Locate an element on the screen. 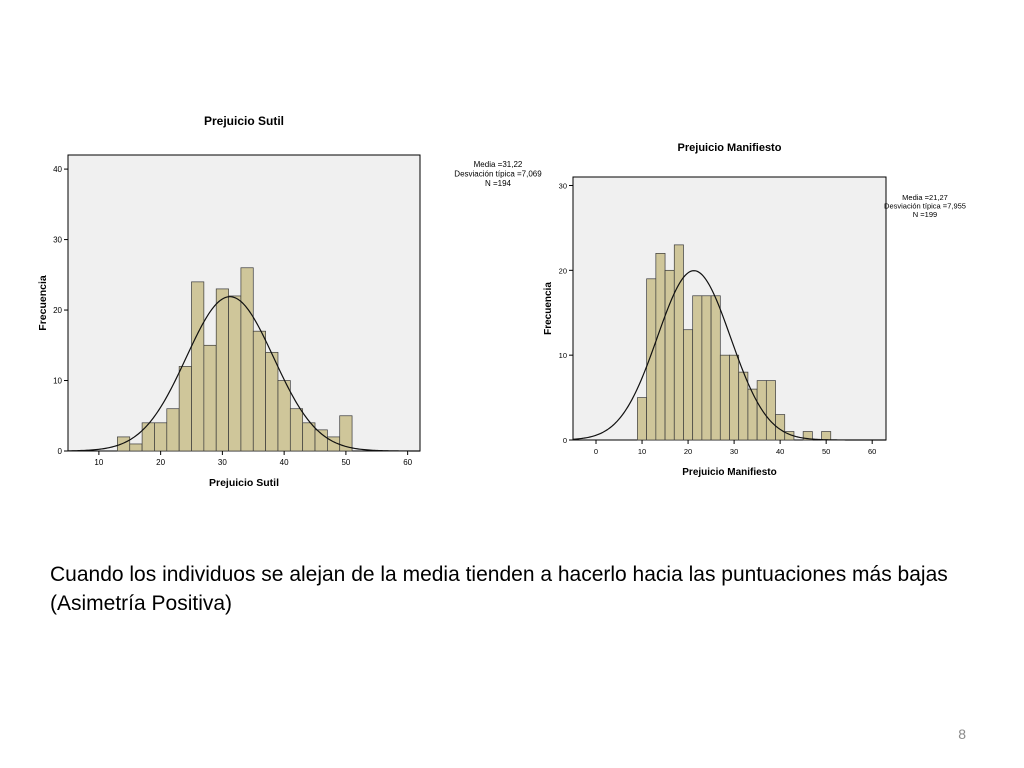  stats-line: Desviación típica =7,069 is located at coordinates (498, 174).